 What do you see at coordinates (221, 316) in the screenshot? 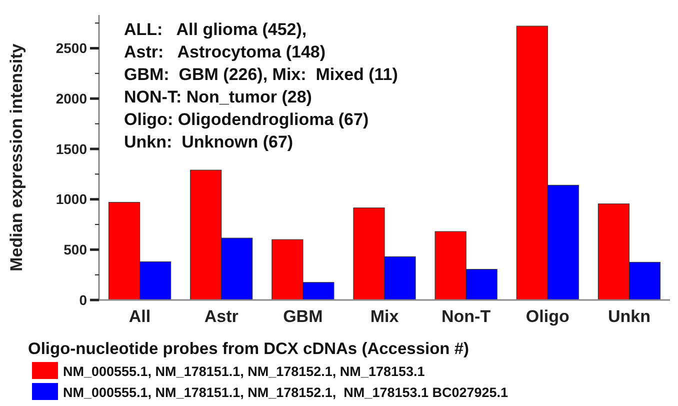
I see `x-tick-label: Astr` at bounding box center [221, 316].